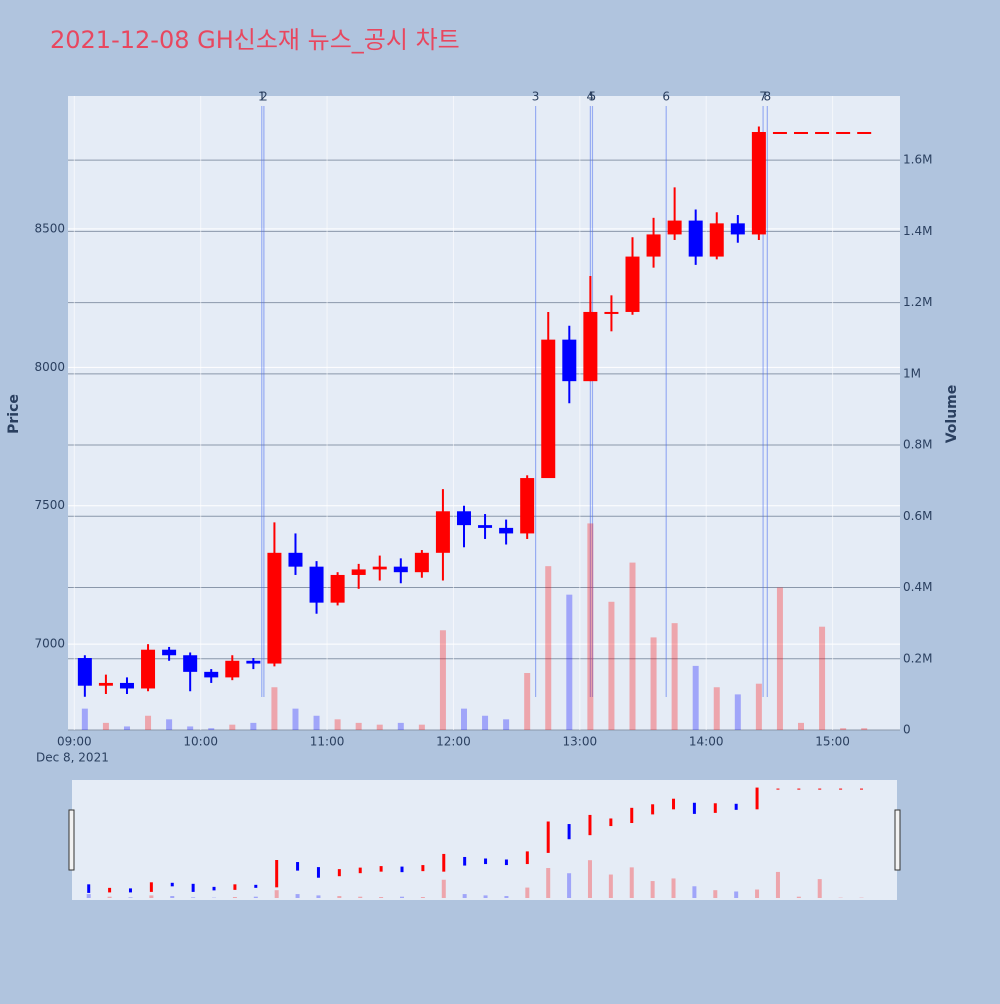 Image resolution: width=1000 pixels, height=1004 pixels. Describe the element at coordinates (897, 840) in the screenshot. I see `slider-handle-right` at that location.